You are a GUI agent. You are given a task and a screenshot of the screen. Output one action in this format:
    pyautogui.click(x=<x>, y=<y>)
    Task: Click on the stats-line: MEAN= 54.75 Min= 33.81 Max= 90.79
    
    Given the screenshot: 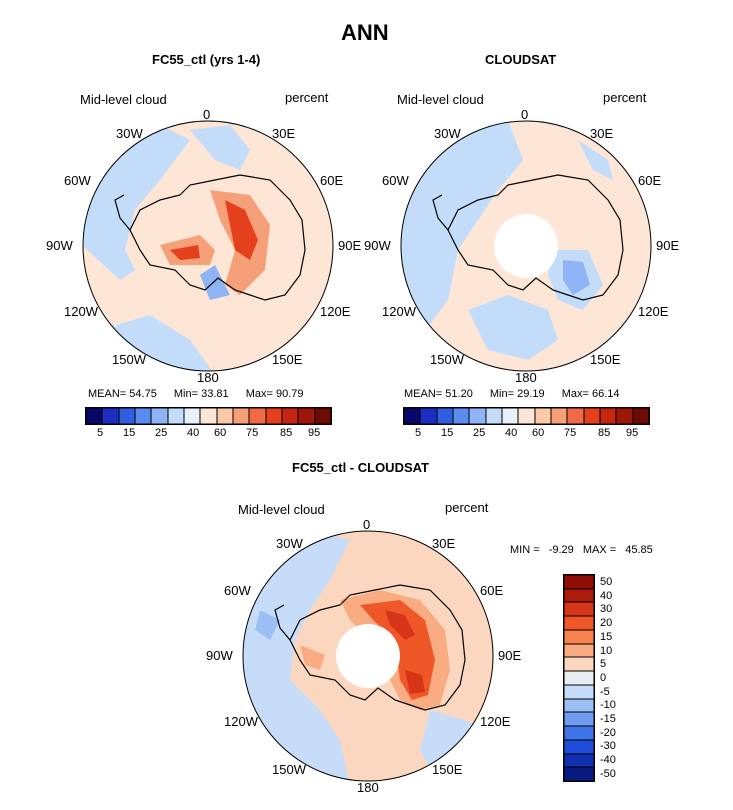 What is the action you would take?
    pyautogui.click(x=196, y=394)
    